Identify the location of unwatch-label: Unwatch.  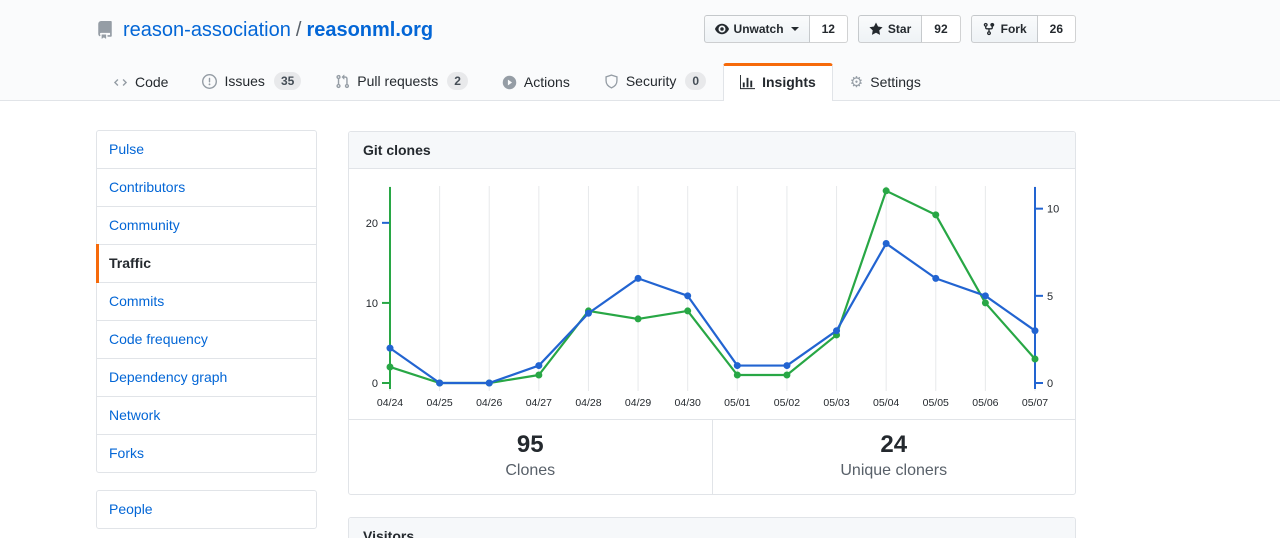
(758, 29).